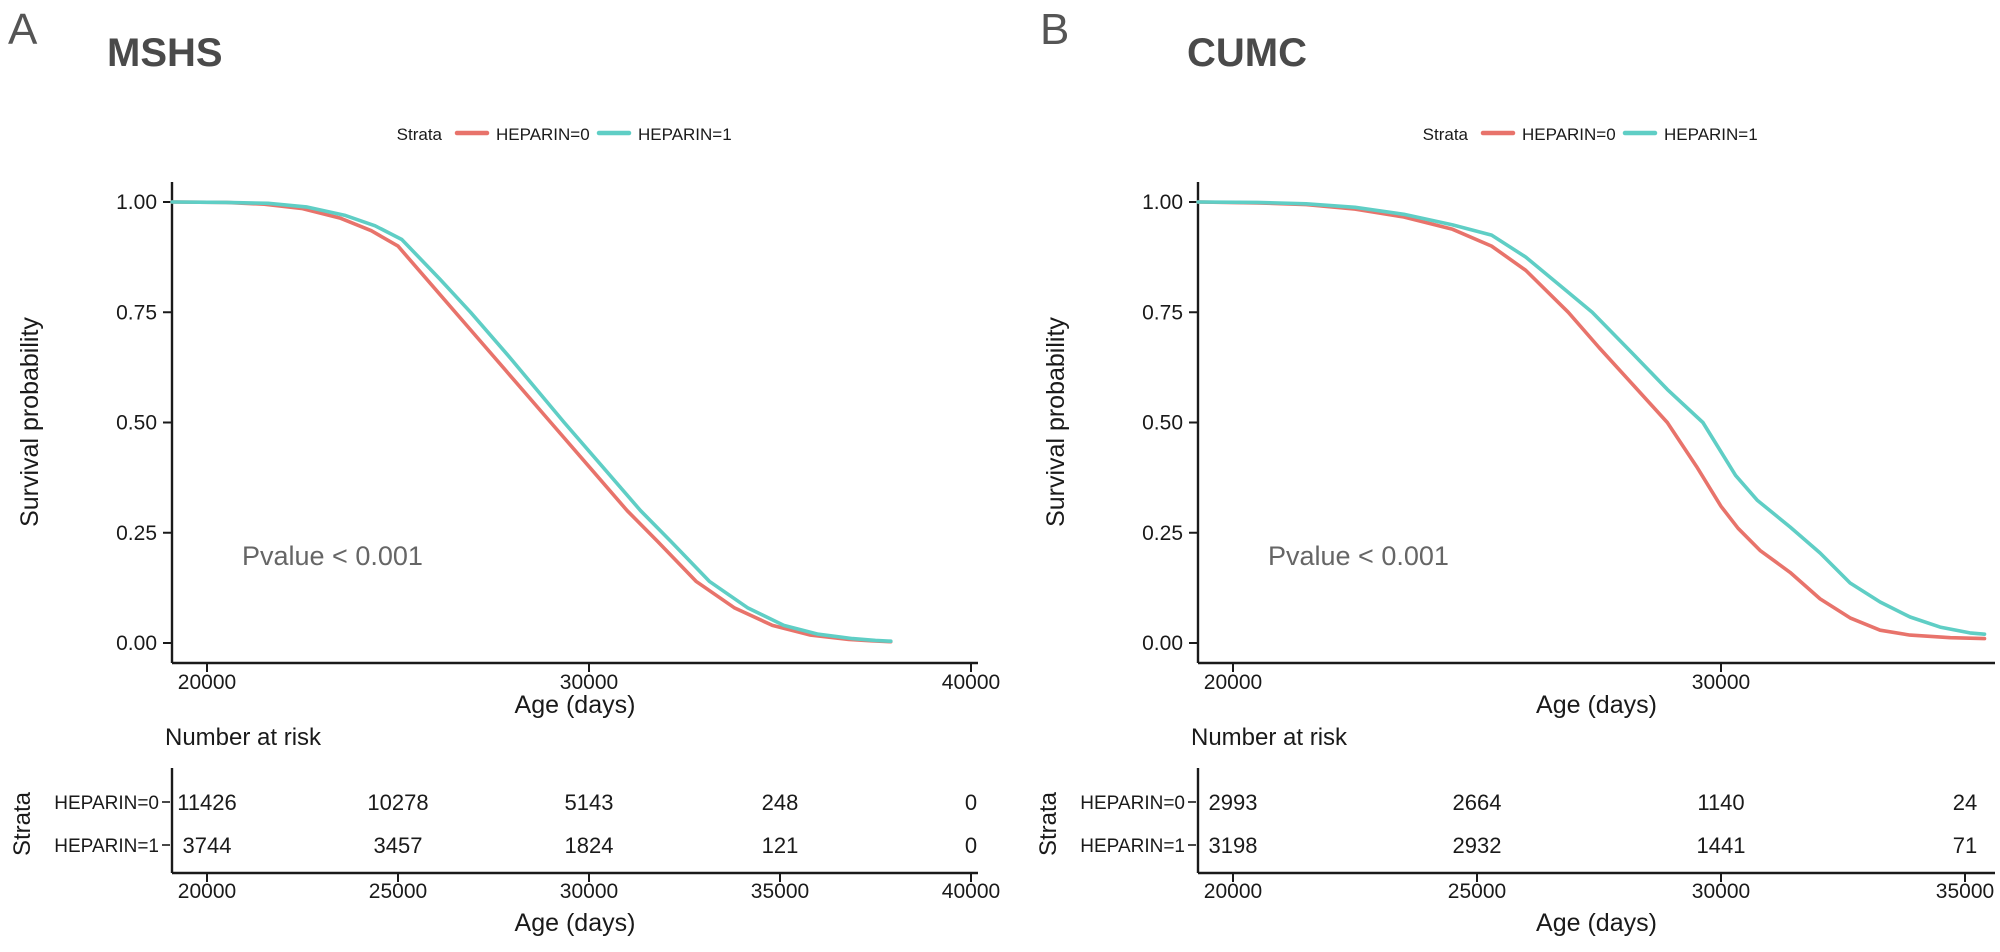 This screenshot has height=952, width=2000. What do you see at coordinates (780, 802) in the screenshot?
I see `risk-count: 248` at bounding box center [780, 802].